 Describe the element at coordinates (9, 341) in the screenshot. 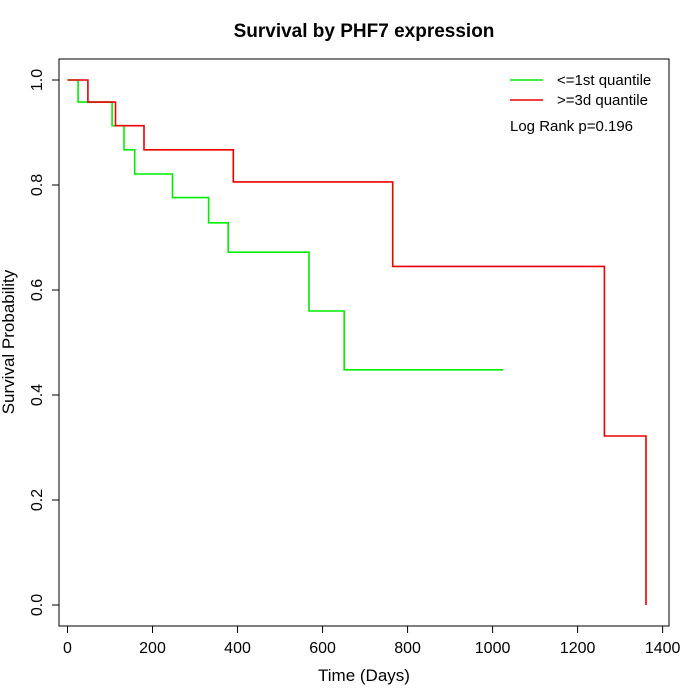

I see `y-axis-label: Survival Probability` at that location.